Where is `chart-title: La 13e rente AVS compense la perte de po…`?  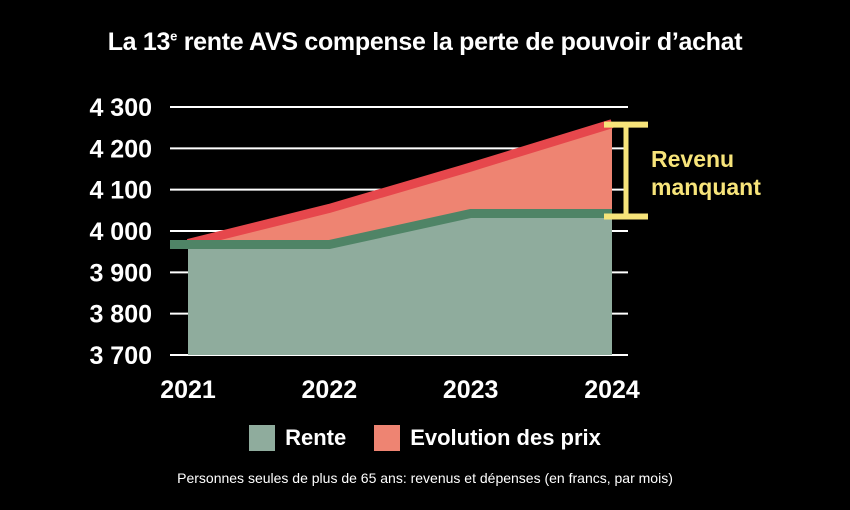
chart-title: La 13e rente AVS compense la perte de po… is located at coordinates (425, 42).